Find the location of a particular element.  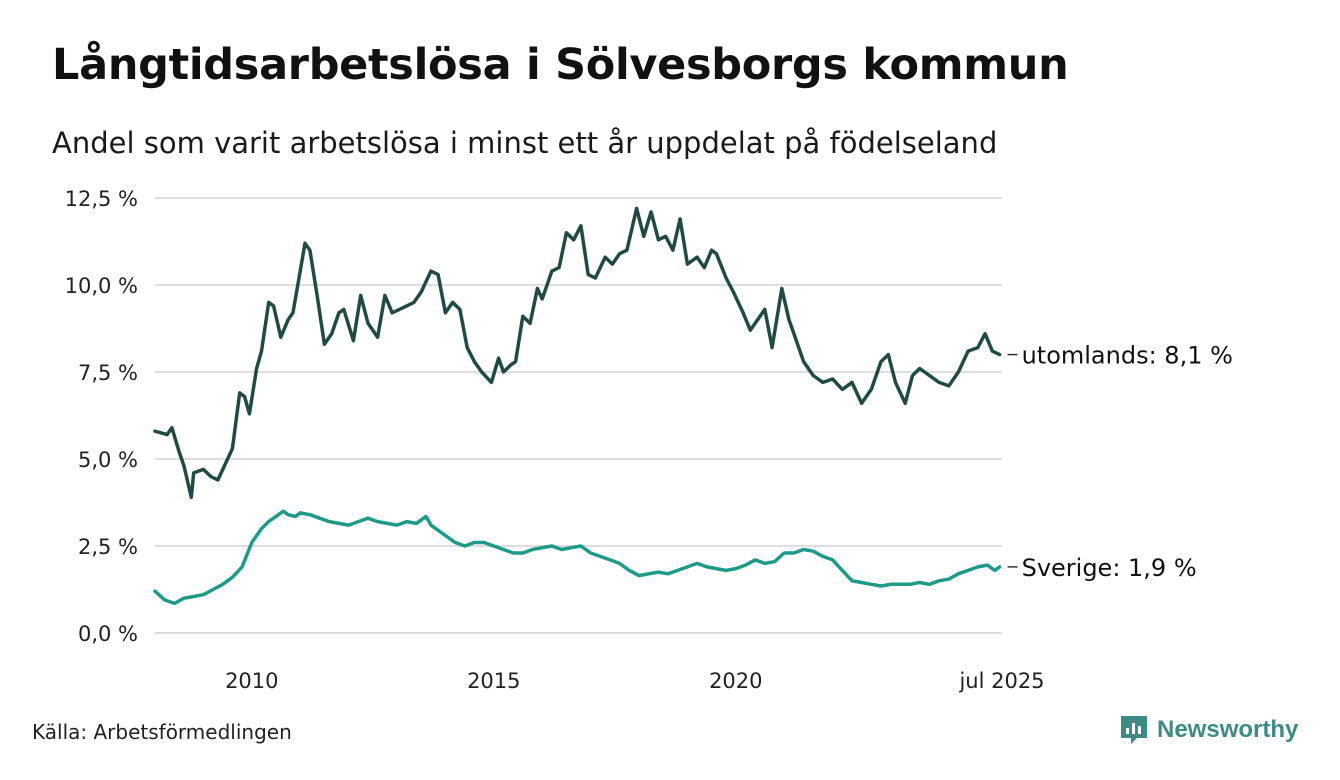

end-label-sverige: Sverige: 1,9 % is located at coordinates (1109, 568).